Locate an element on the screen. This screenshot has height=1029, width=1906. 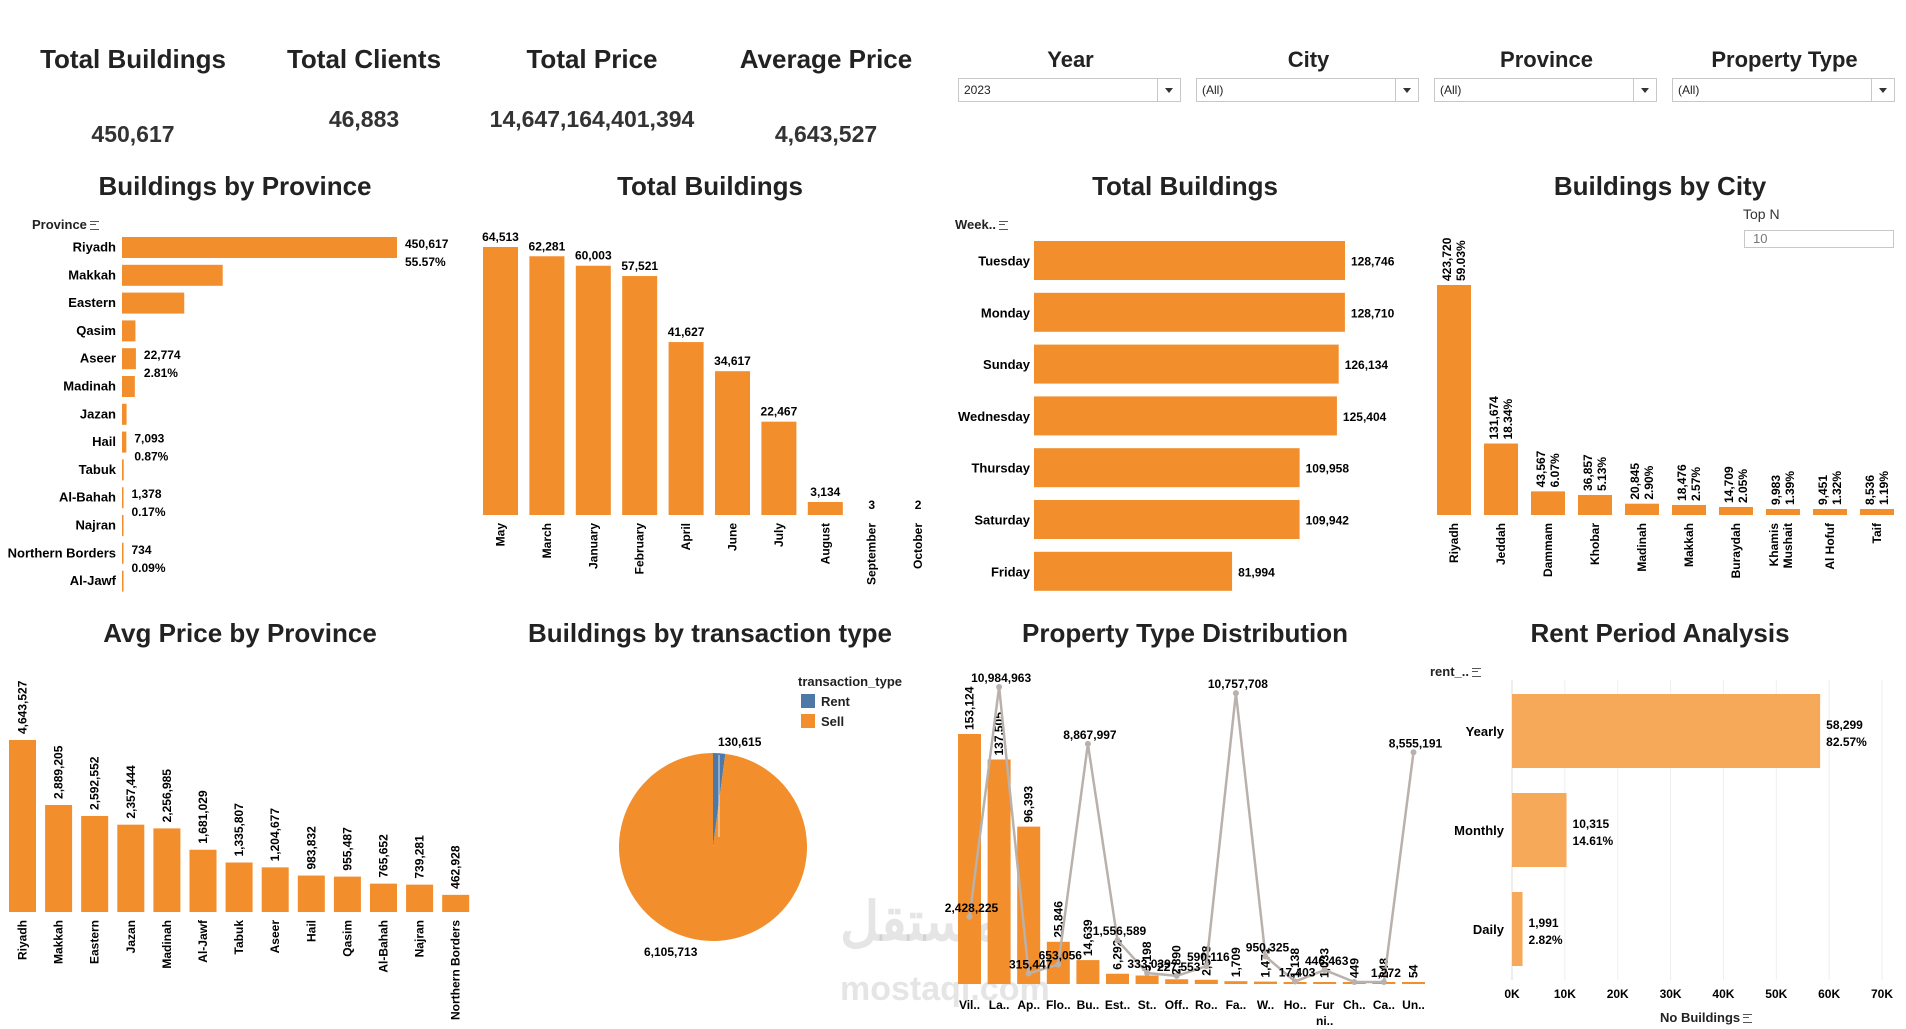
filter-province-value: (All) is located at coordinates (1451, 90).